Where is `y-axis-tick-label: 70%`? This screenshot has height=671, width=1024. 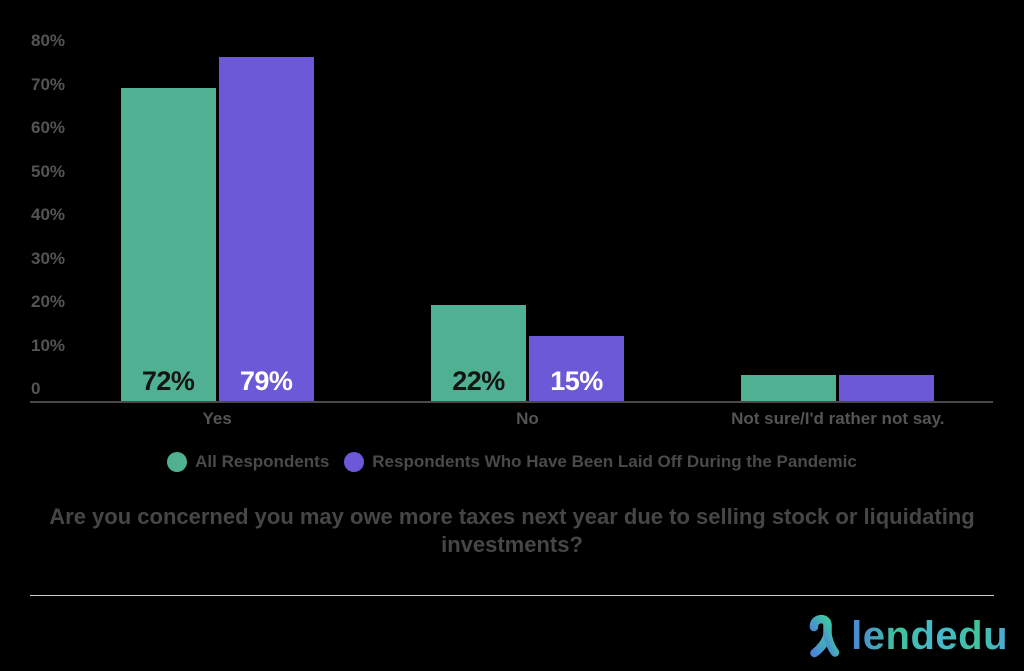
y-axis-tick-label: 70% is located at coordinates (48, 84).